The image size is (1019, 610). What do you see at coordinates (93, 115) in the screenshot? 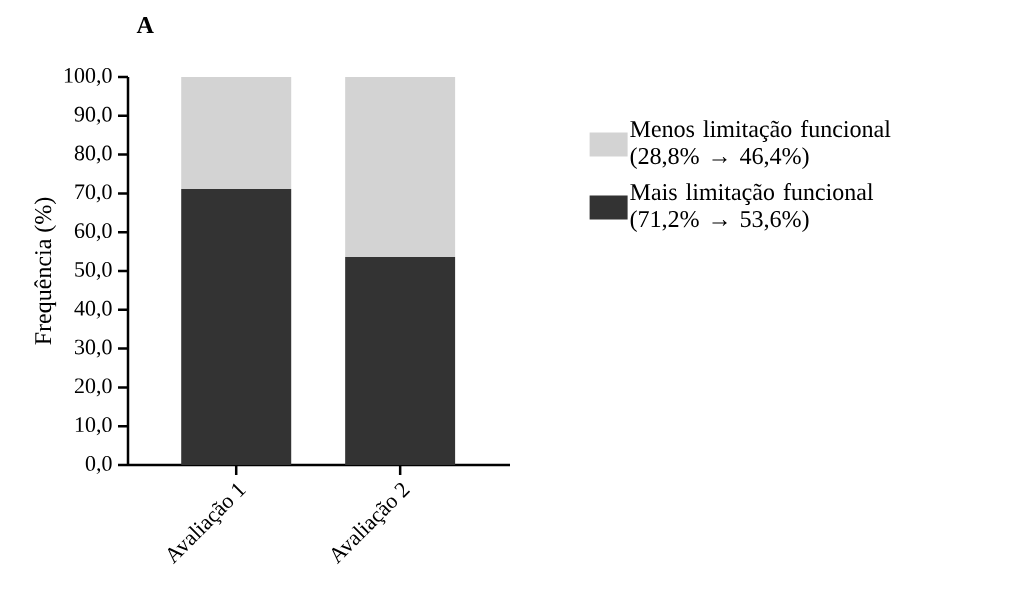
I see `y-tick-label: 90,0` at bounding box center [93, 115].